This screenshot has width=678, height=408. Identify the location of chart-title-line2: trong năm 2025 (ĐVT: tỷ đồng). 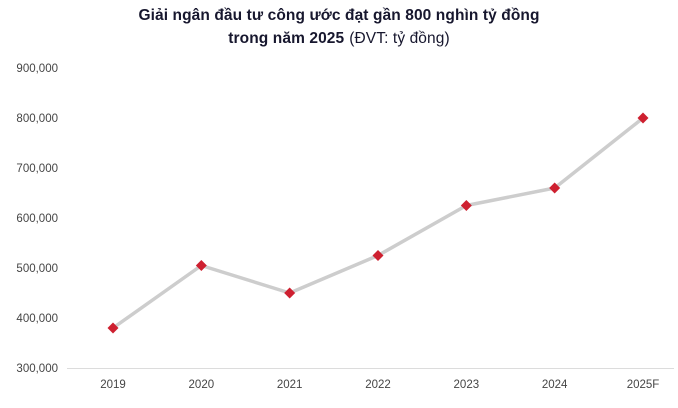
(339, 38).